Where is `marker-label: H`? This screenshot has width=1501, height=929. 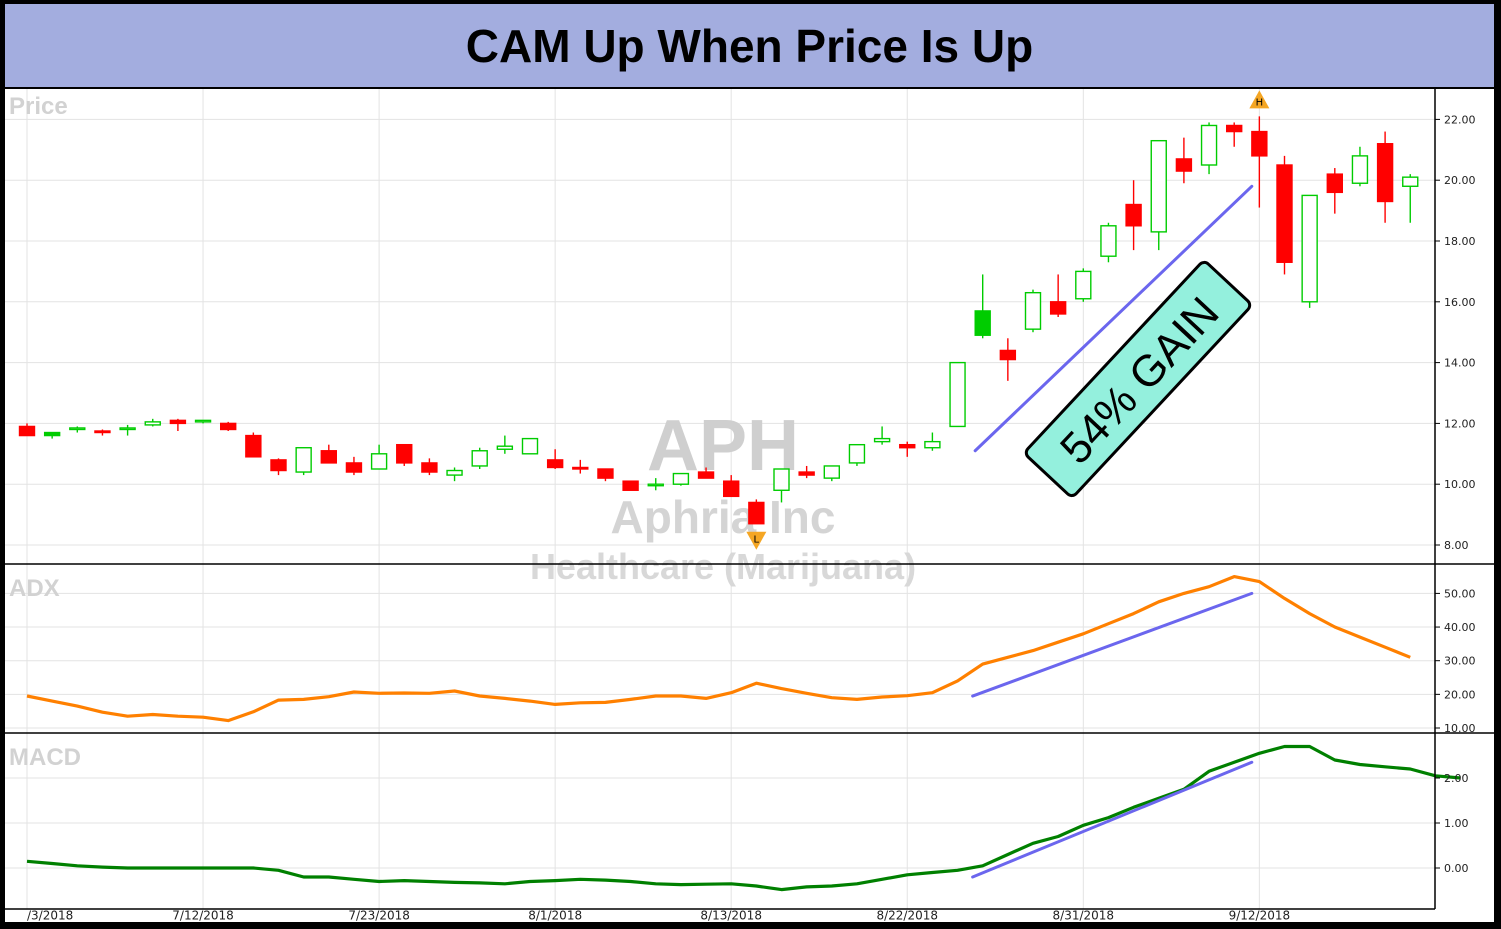
marker-label: H is located at coordinates (1260, 102).